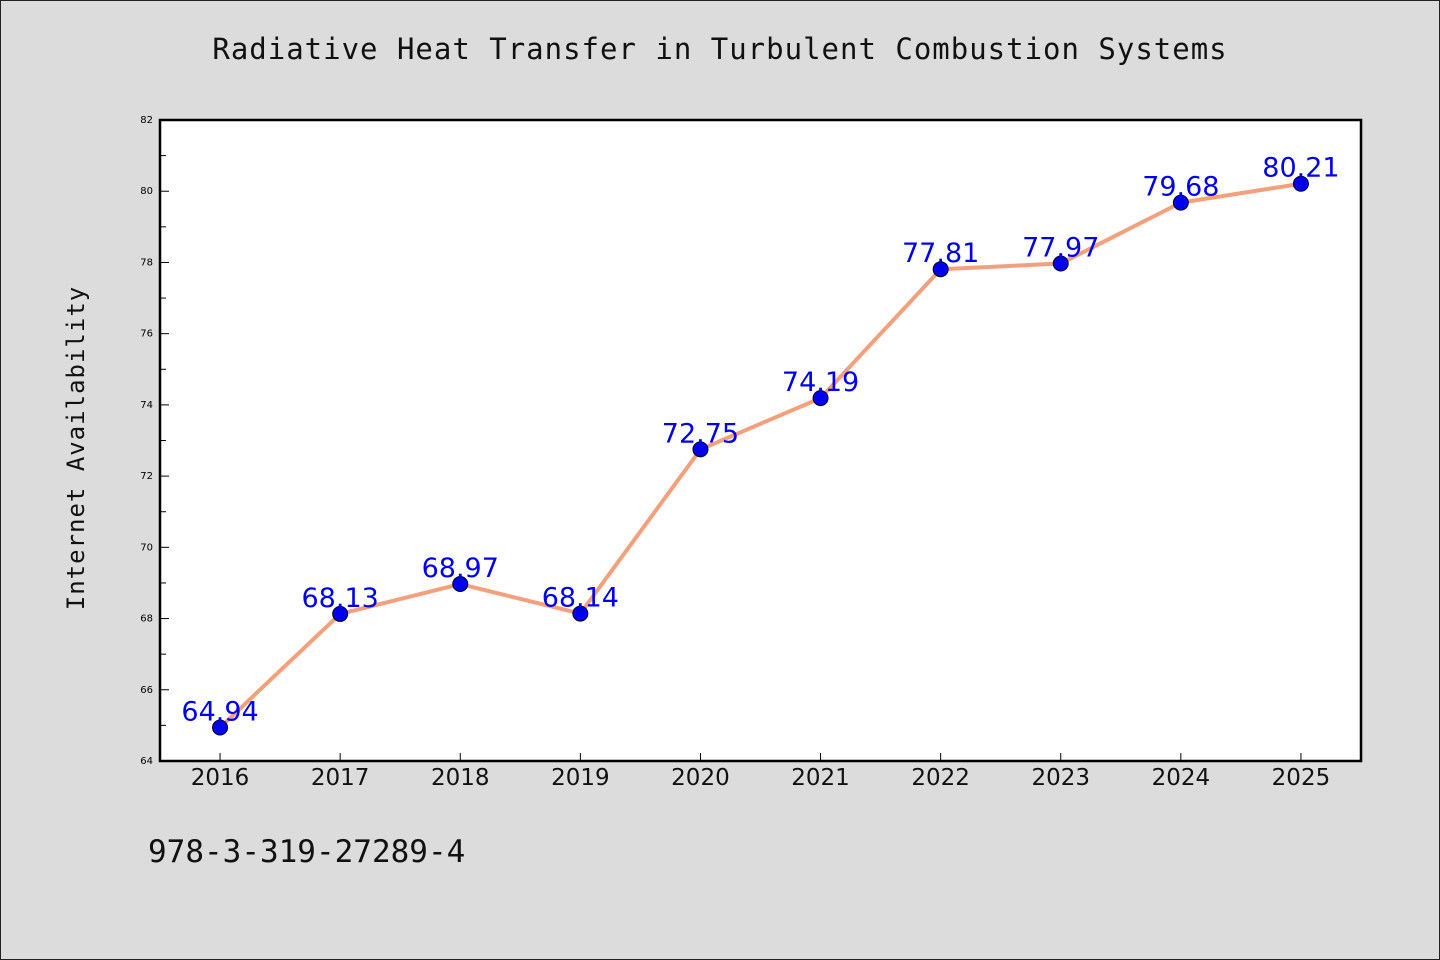  What do you see at coordinates (146, 120) in the screenshot?
I see `y-tick-label: 82` at bounding box center [146, 120].